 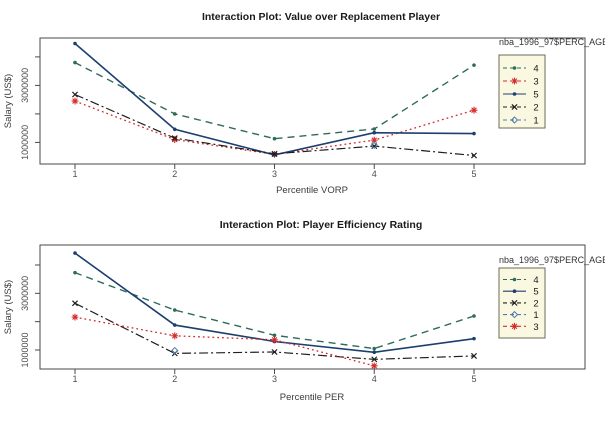 What do you see at coordinates (8, 307) in the screenshot?
I see `per-y-axis-label: Salary (US$)` at bounding box center [8, 307].